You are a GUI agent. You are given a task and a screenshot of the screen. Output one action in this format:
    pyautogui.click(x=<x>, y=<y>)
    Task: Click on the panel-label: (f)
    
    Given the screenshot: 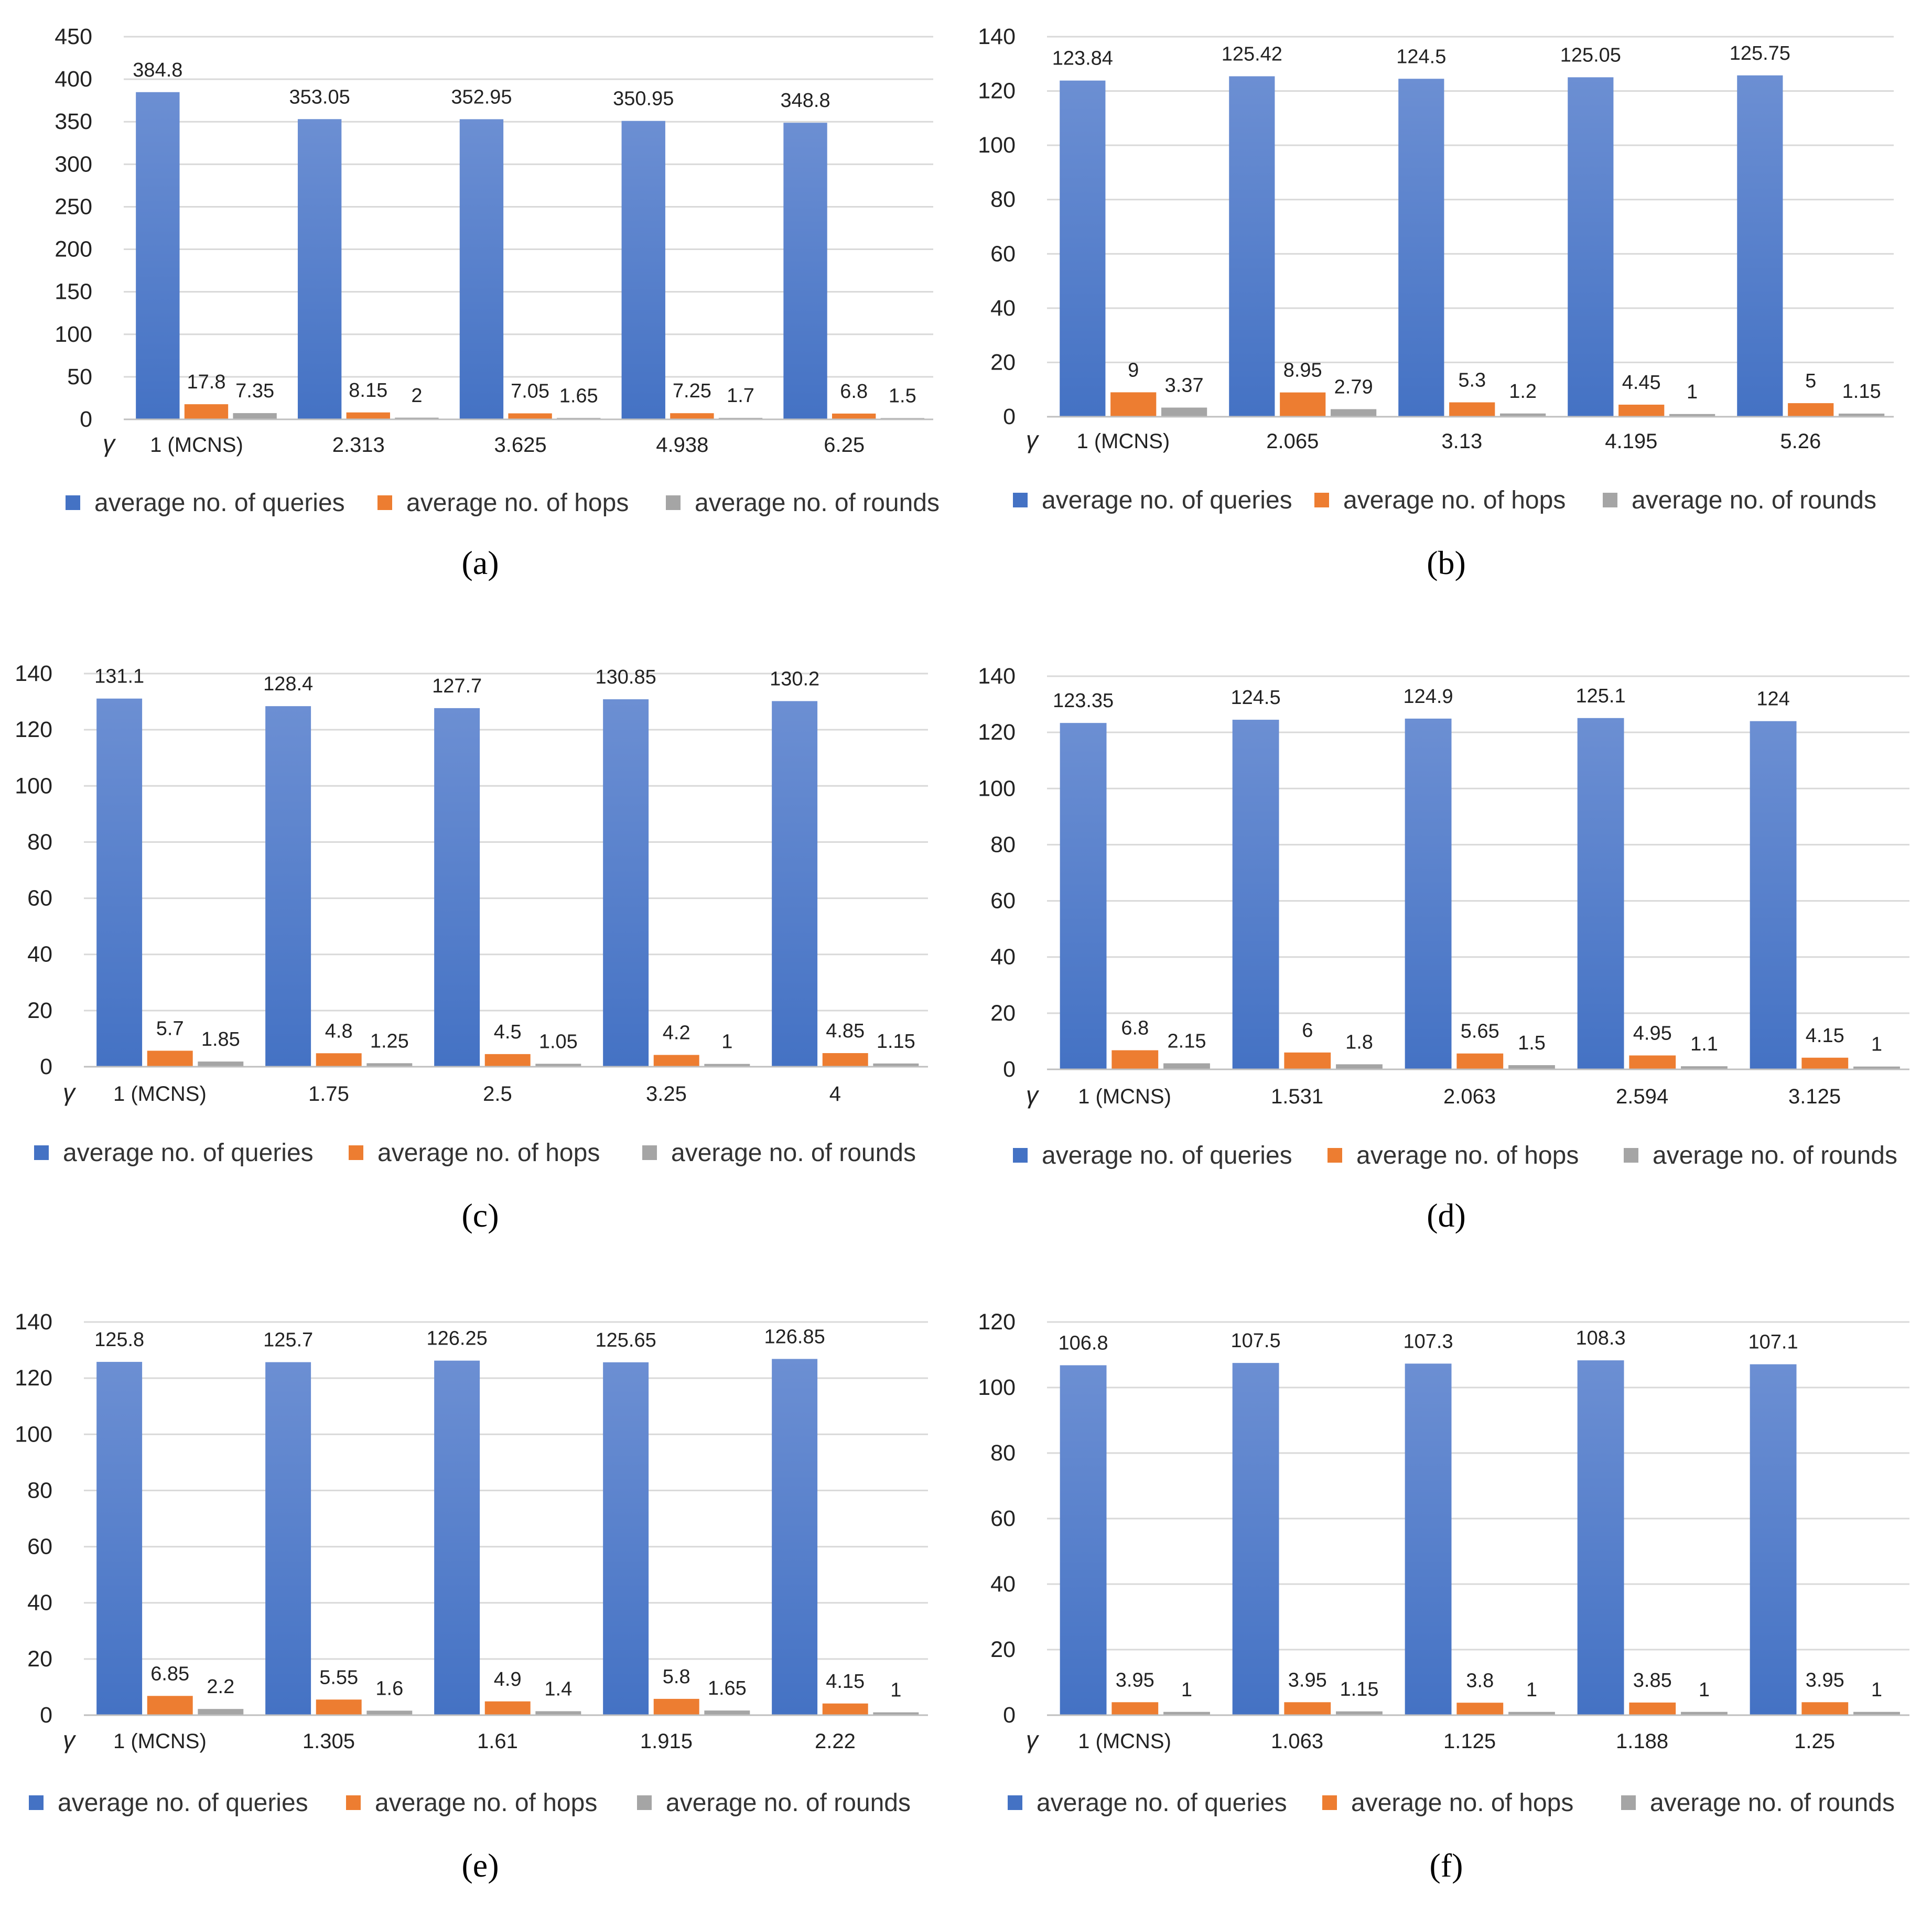 What is the action you would take?
    pyautogui.click(x=1447, y=1866)
    